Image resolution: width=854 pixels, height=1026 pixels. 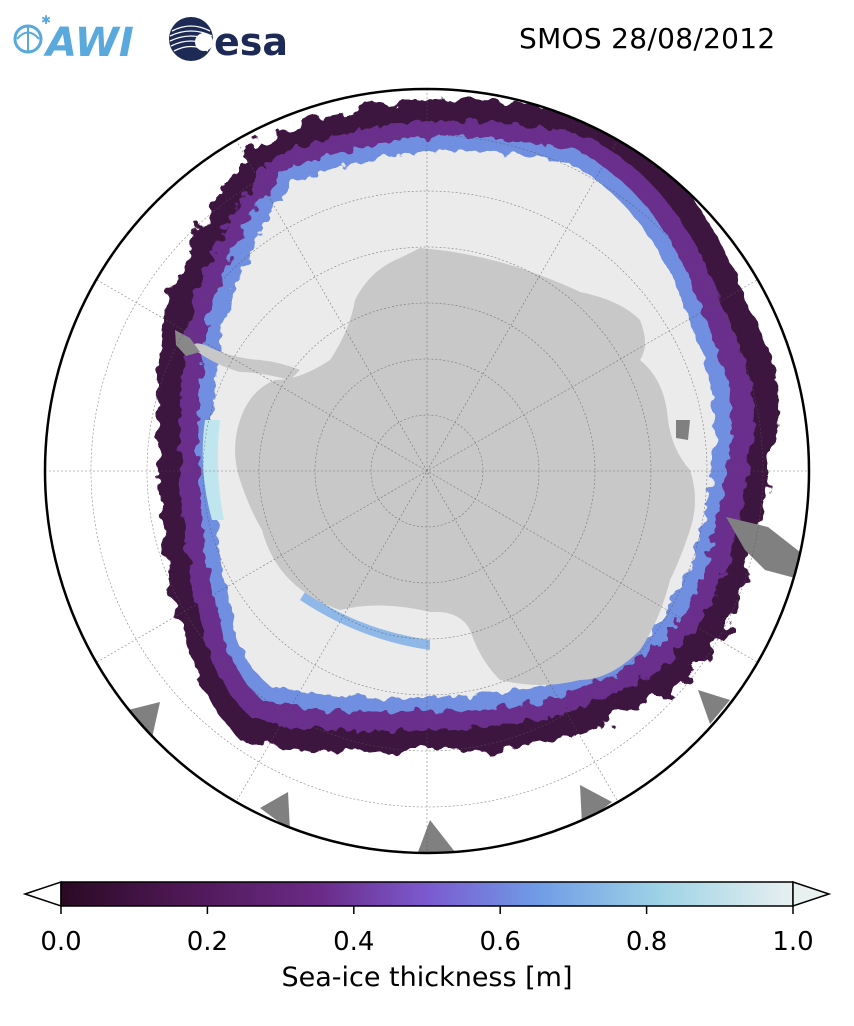 I want to click on esa-logo-text: esa, so click(x=251, y=42).